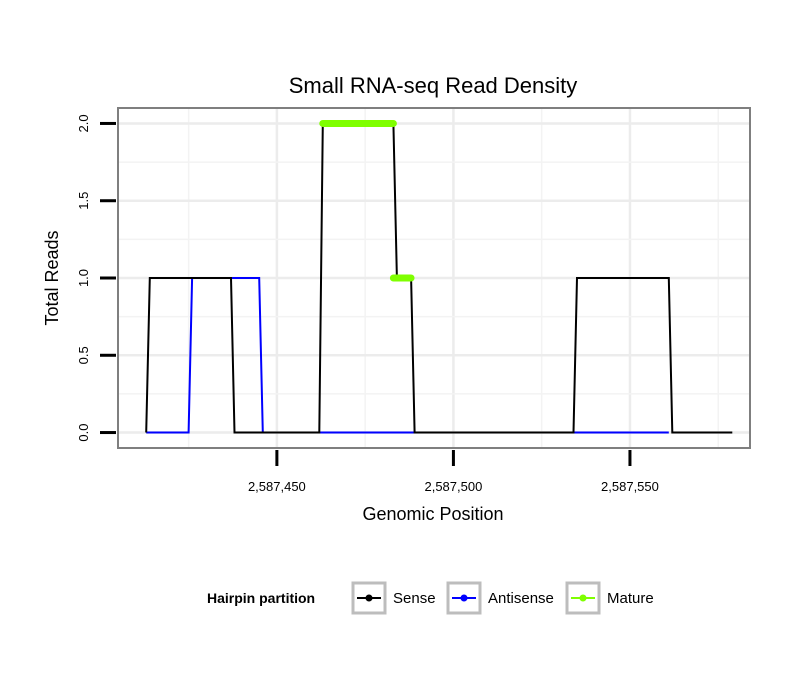 This screenshot has width=810, height=690. I want to click on x-axis-label: Genomic Position, so click(432, 514).